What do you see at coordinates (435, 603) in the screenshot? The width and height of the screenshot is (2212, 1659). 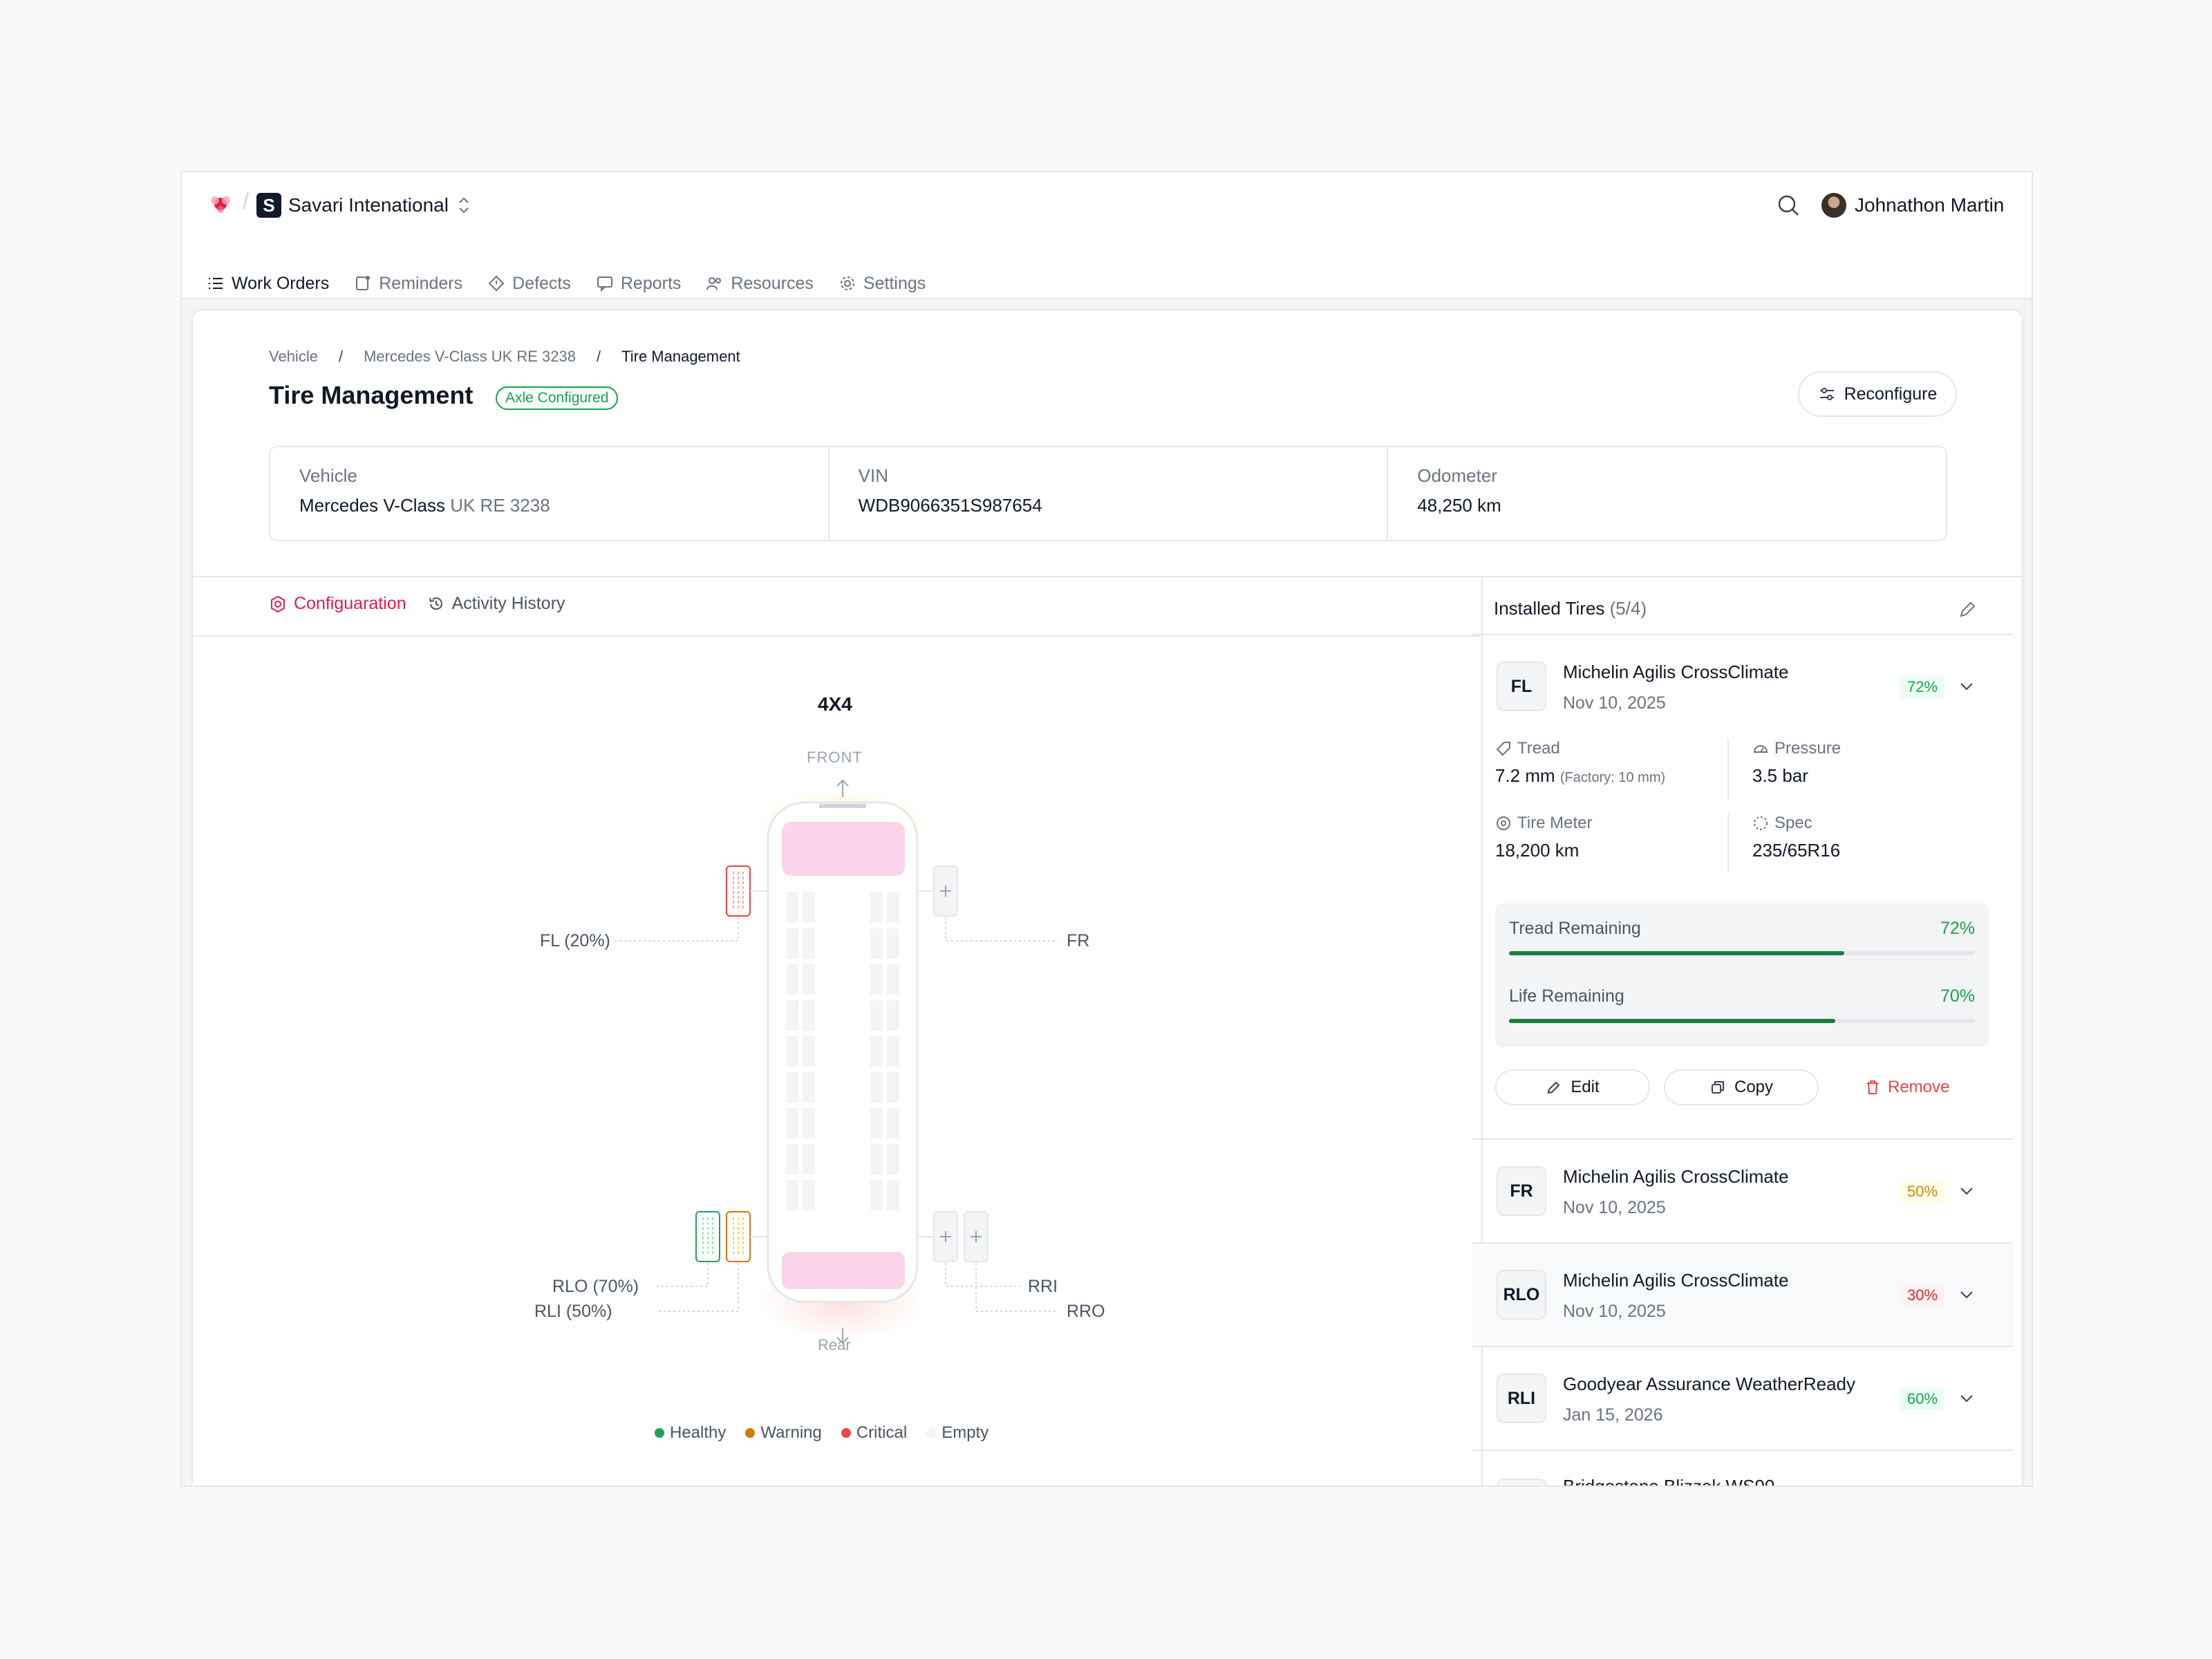 I see `history-icon` at bounding box center [435, 603].